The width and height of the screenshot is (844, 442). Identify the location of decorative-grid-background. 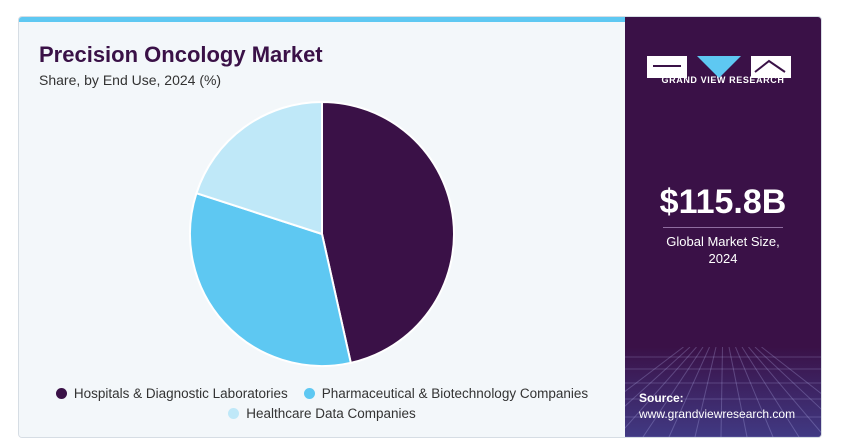
(723, 392).